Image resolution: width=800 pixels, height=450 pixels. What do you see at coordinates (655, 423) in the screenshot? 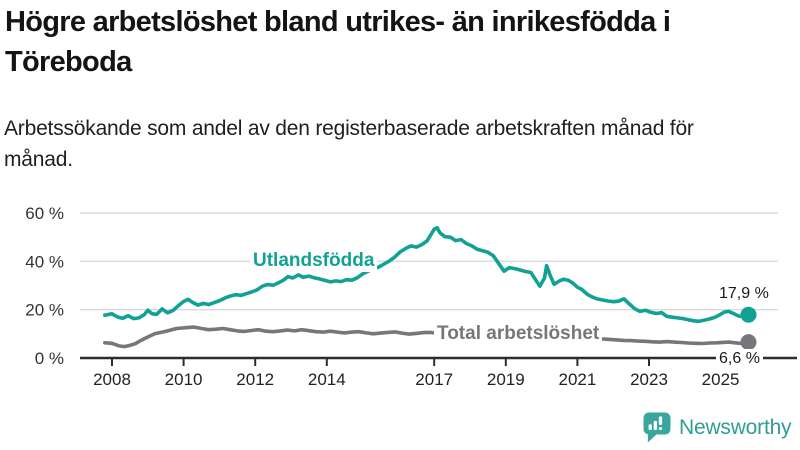
I see `bar-chart-glyph` at bounding box center [655, 423].